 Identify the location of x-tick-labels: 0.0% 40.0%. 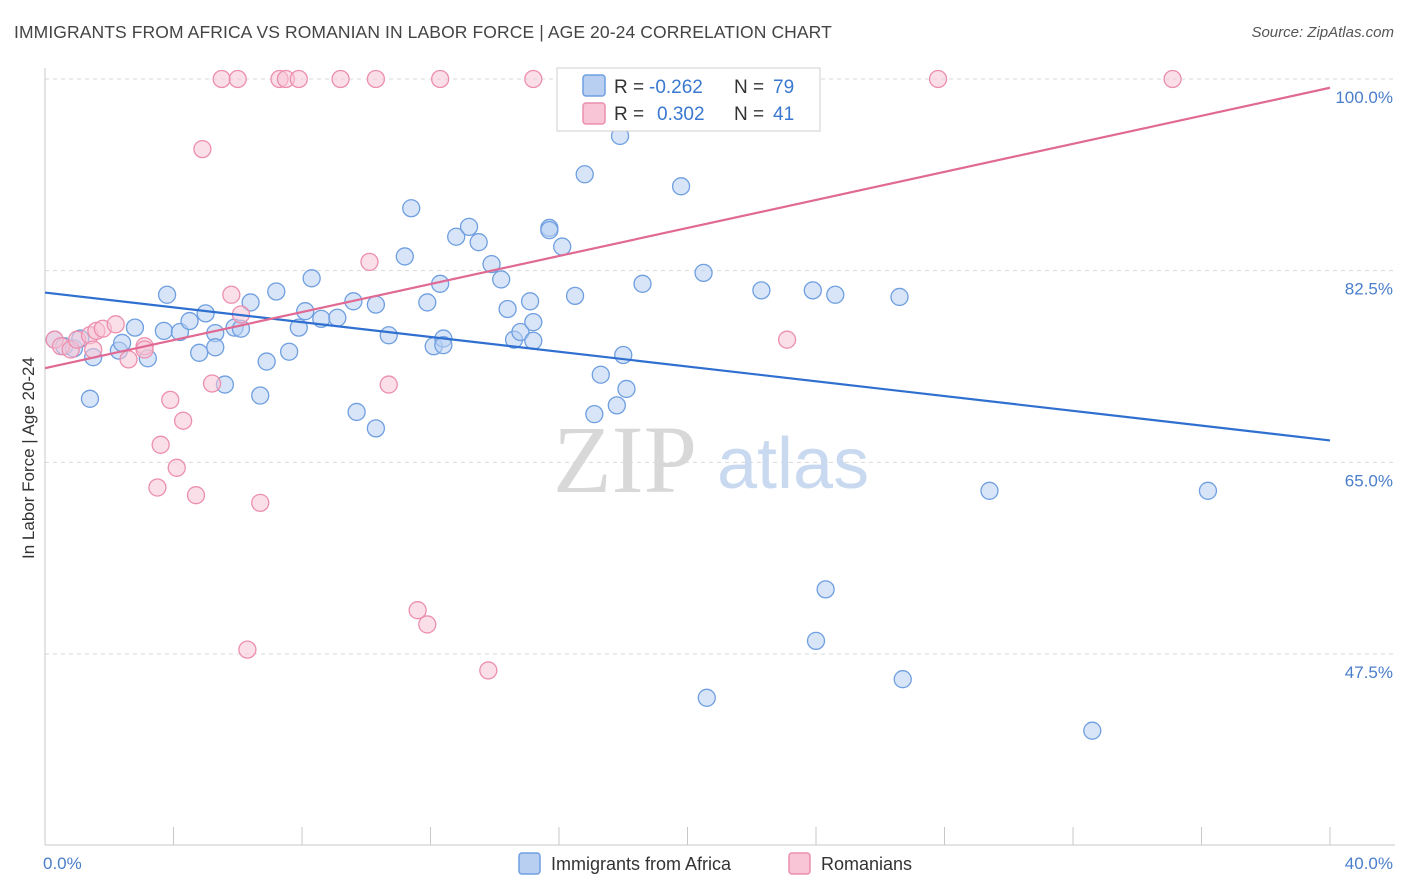
(718, 863).